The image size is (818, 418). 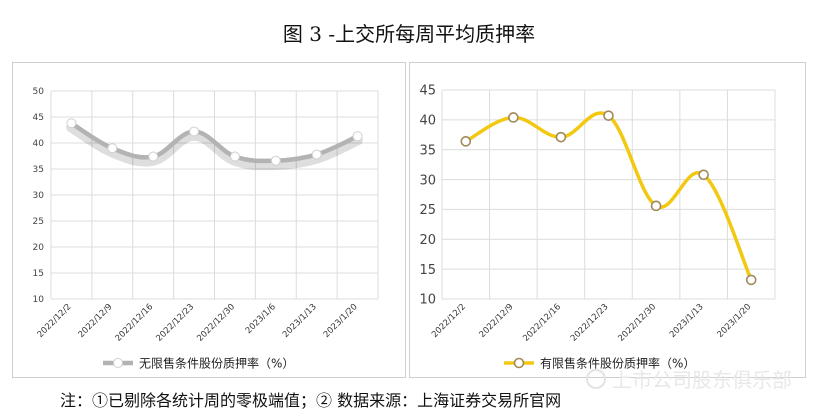 I want to click on series-line, so click(x=608, y=196).